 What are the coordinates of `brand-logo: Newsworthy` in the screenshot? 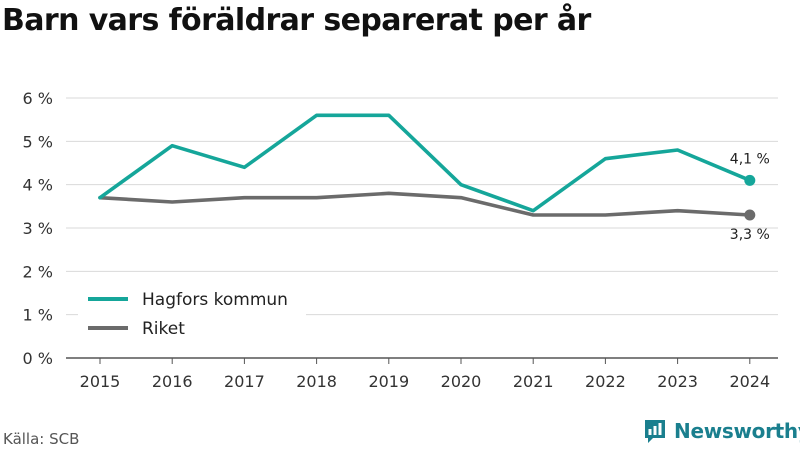 It's located at (721, 431).